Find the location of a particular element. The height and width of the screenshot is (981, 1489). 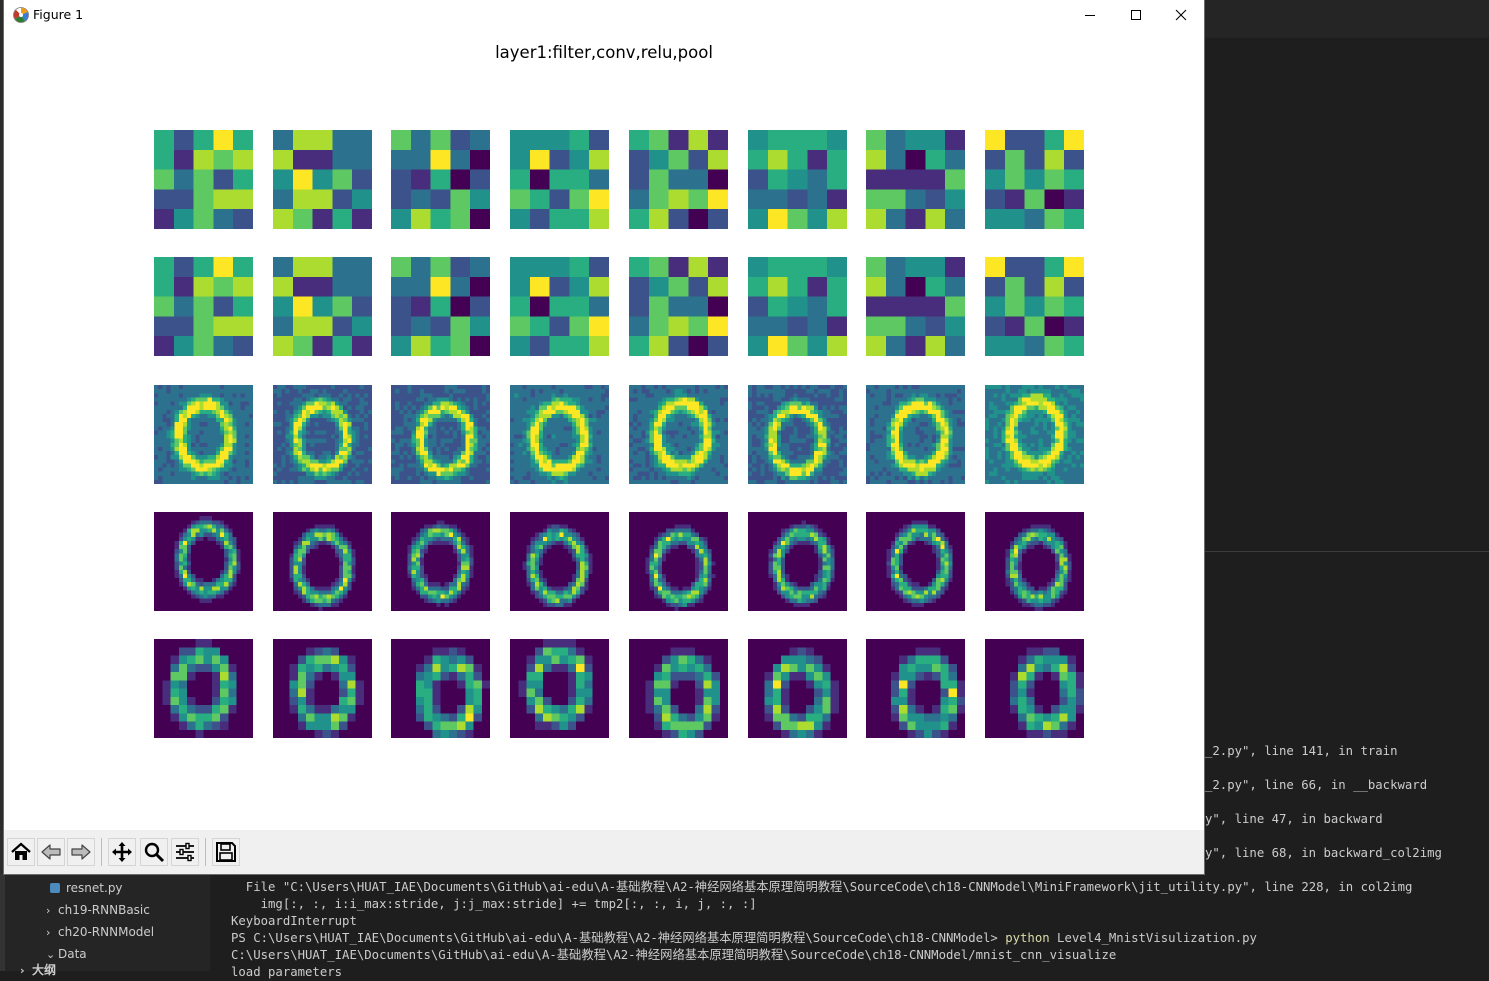

terminal-line: y", line 68, in backward_col2img is located at coordinates (1323, 853).